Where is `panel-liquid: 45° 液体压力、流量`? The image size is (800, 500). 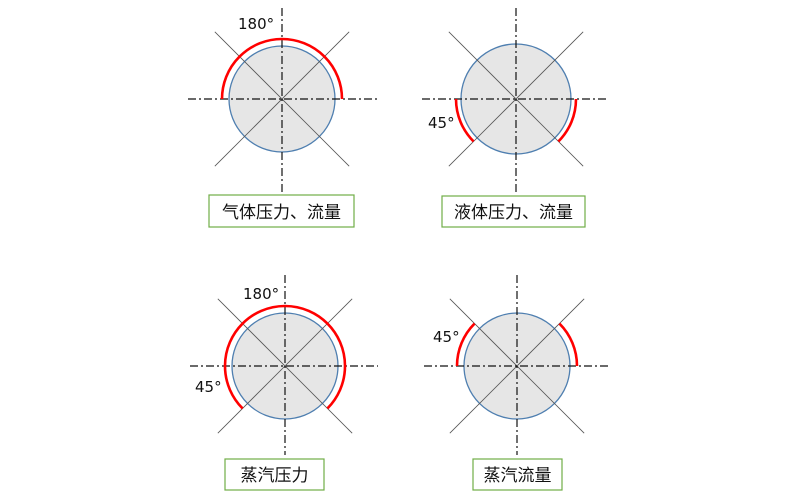
panel-liquid: 45° 液体压力、流量 is located at coordinates (515, 118).